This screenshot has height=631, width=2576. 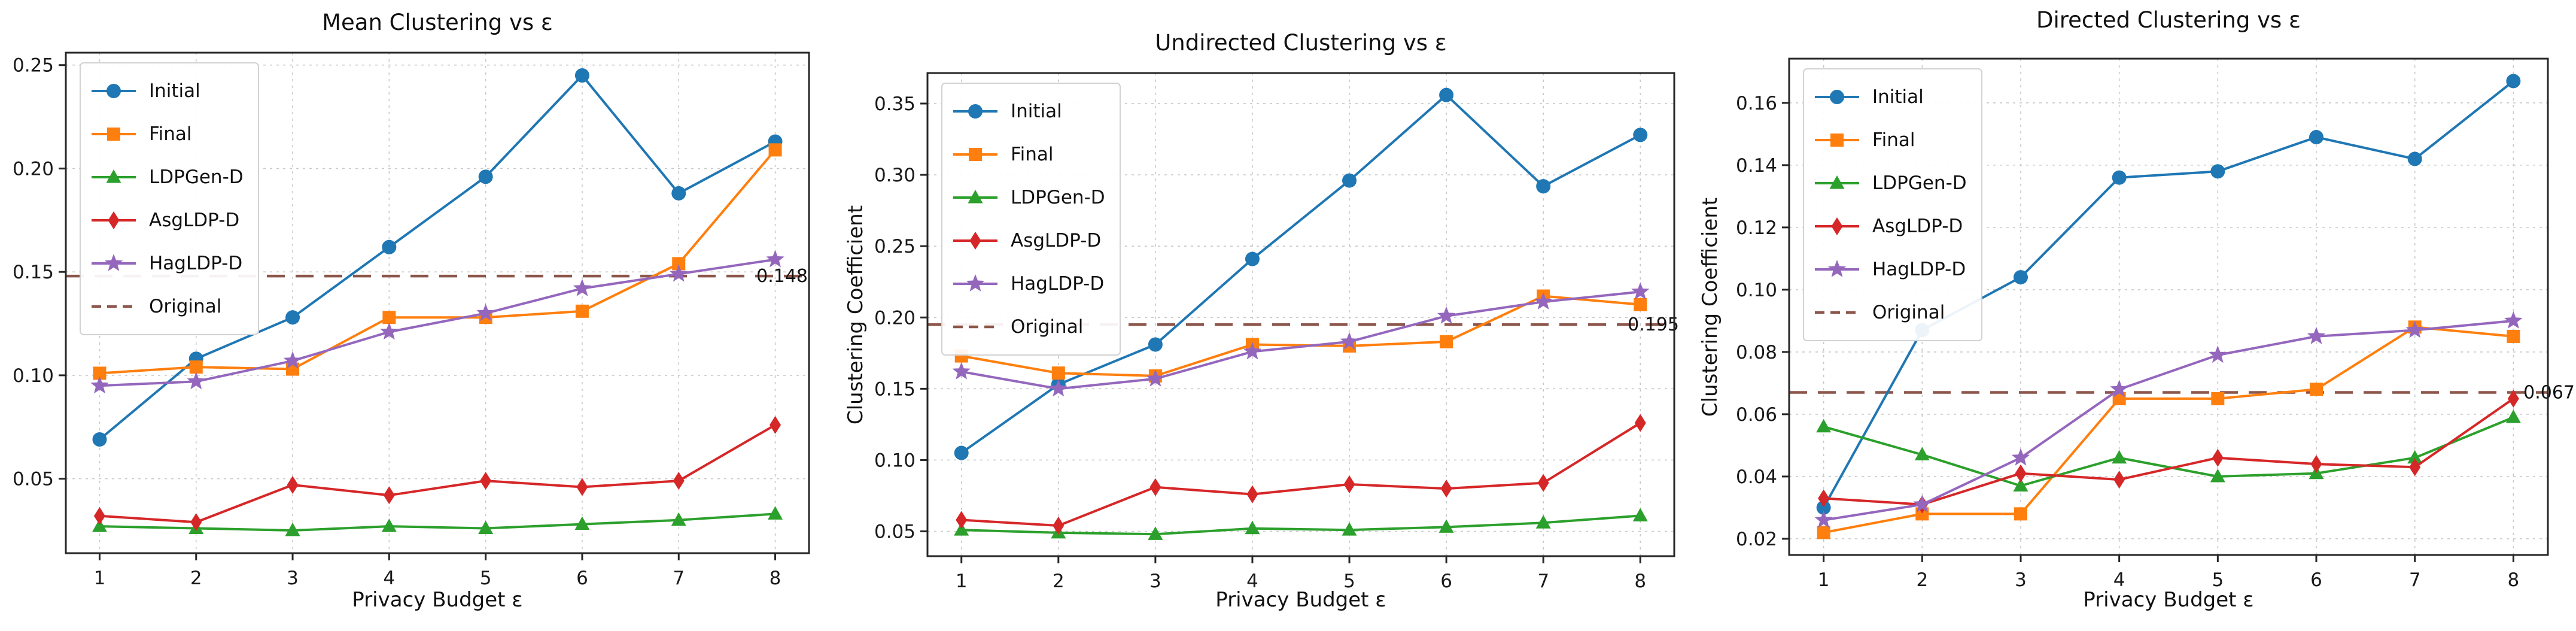 What do you see at coordinates (438, 600) in the screenshot?
I see `x-axis-label-mean: Privacy Budget ε` at bounding box center [438, 600].